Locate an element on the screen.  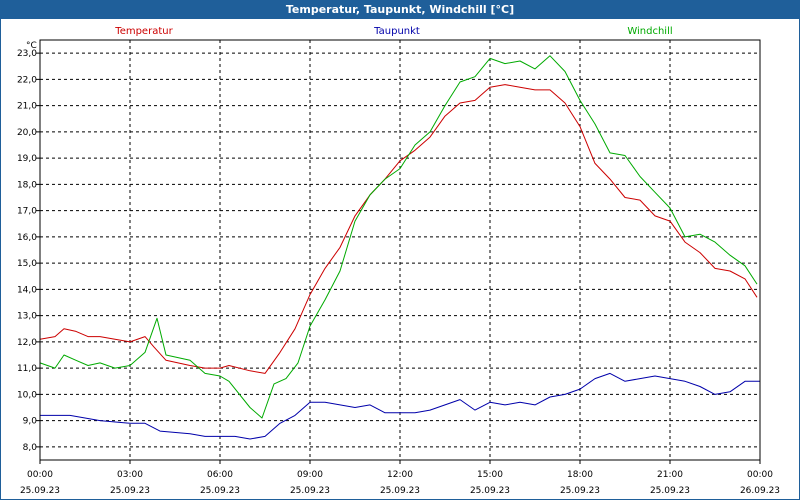
x-tick-time: 15:00 is located at coordinates (490, 475).